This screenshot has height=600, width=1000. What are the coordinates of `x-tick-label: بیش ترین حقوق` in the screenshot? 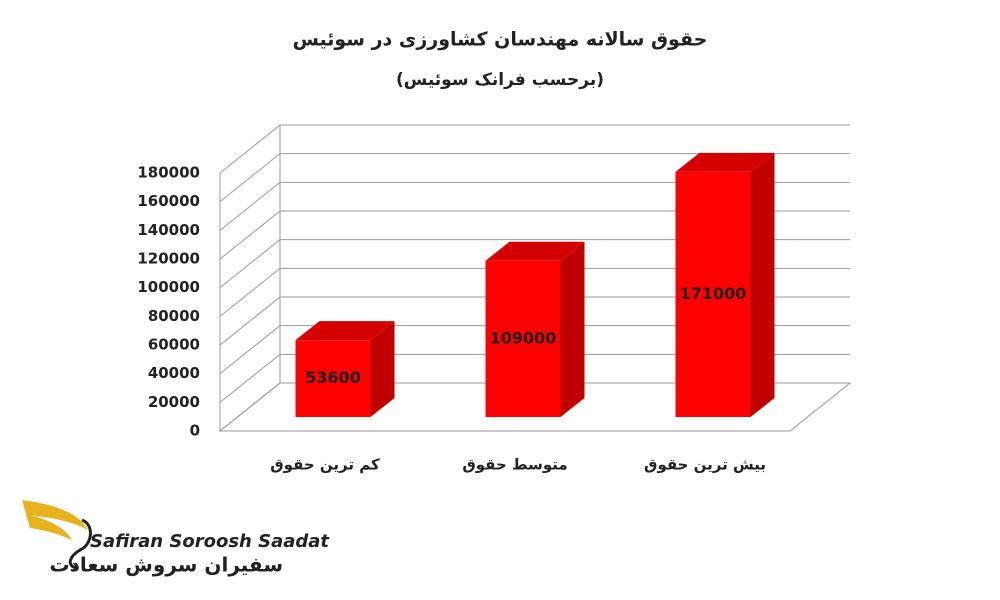 It's located at (705, 465).